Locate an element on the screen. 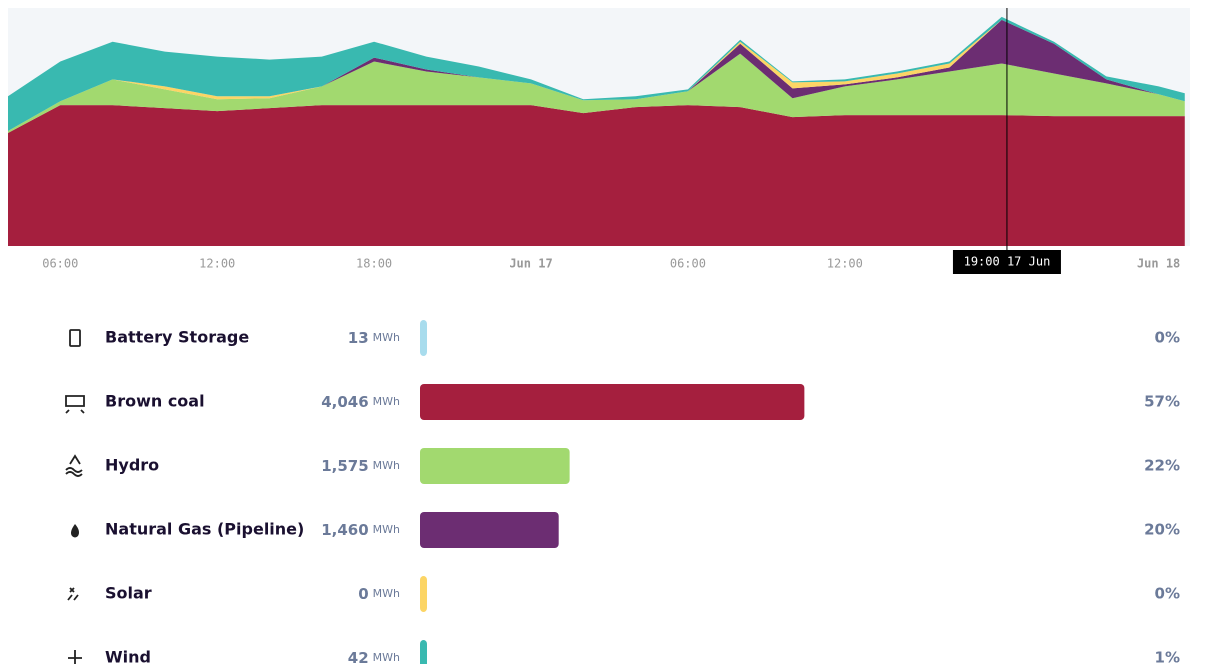 This screenshot has height=664, width=1206. value-label: 13 MWh is located at coordinates (374, 338).